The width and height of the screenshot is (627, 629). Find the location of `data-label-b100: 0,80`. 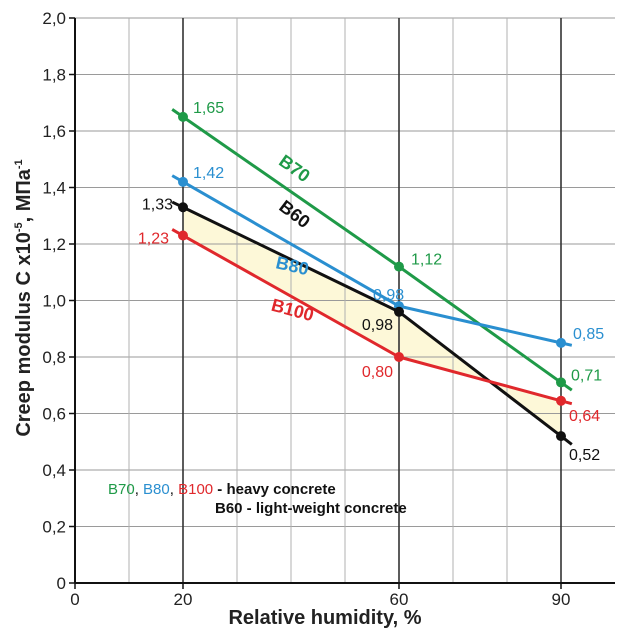

data-label-b100: 0,80 is located at coordinates (377, 372).